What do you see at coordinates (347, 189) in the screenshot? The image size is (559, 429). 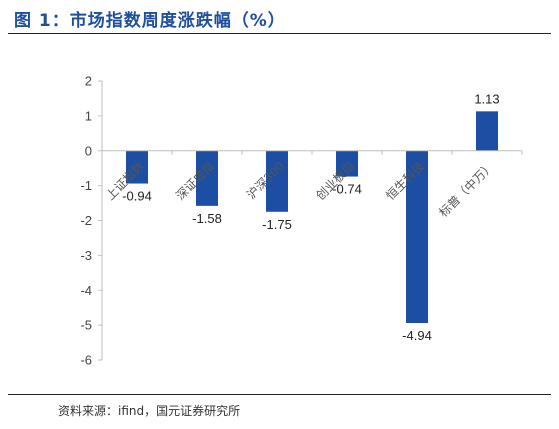 I see `value-label: -0.74` at bounding box center [347, 189].